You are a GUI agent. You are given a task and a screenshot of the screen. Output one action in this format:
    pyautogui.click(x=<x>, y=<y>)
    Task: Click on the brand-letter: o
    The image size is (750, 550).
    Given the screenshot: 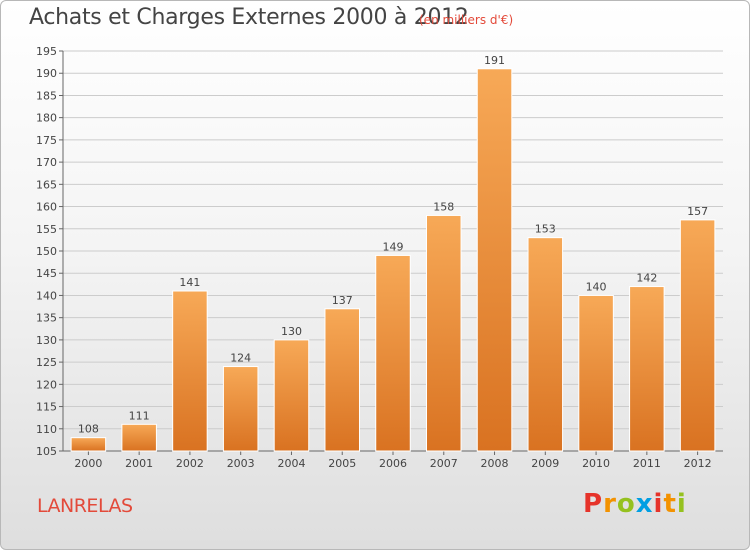 What is the action you would take?
    pyautogui.click(x=626, y=504)
    